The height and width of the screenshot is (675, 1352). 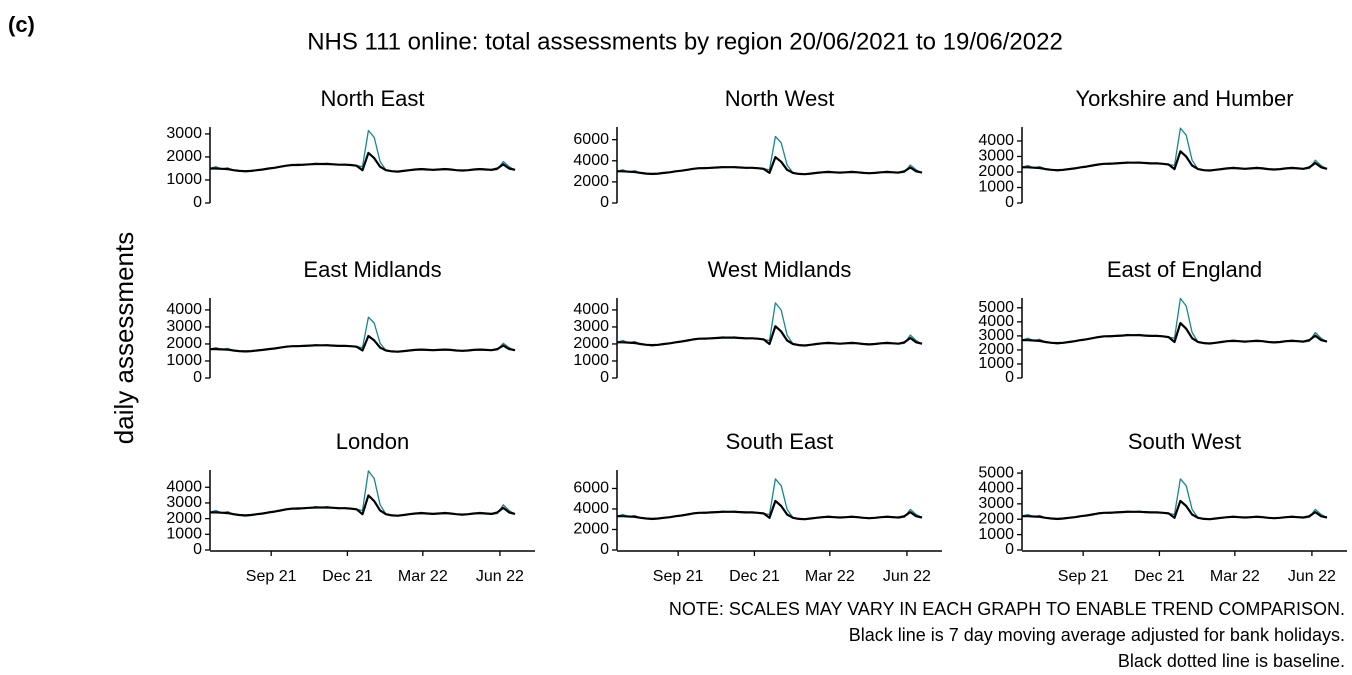 What do you see at coordinates (373, 98) in the screenshot?
I see `panel-title: North East` at bounding box center [373, 98].